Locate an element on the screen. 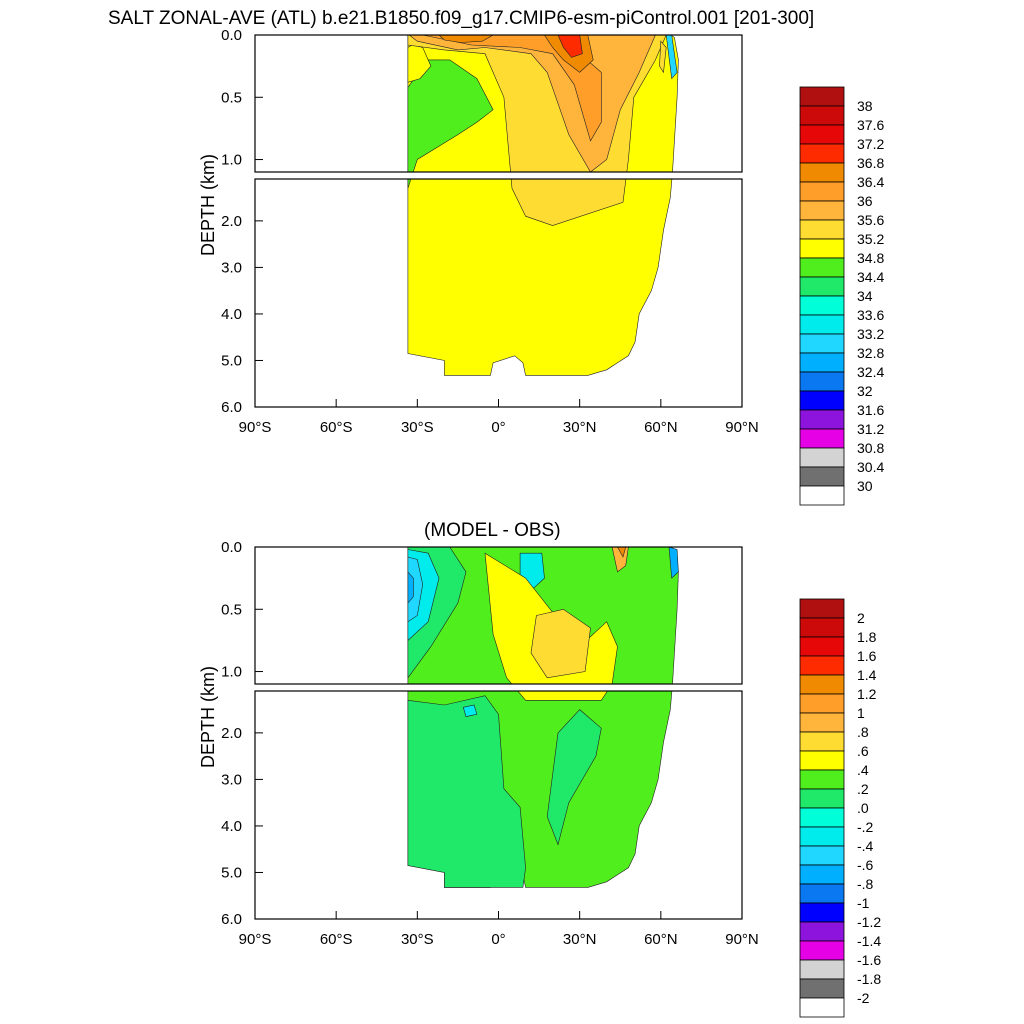 Image resolution: width=1024 pixels, height=1024 pixels. colorbar-label: 36.4 is located at coordinates (870, 182).